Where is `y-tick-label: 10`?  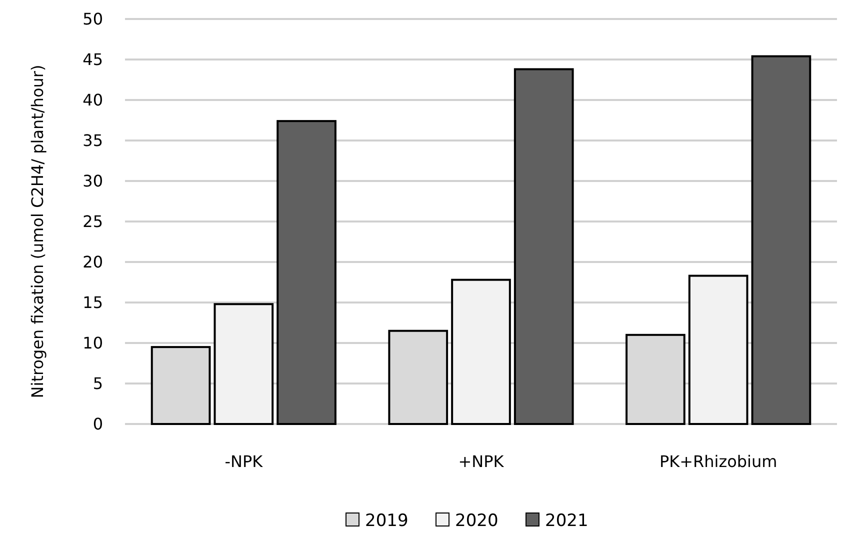 y-tick-label: 10 is located at coordinates (92, 343).